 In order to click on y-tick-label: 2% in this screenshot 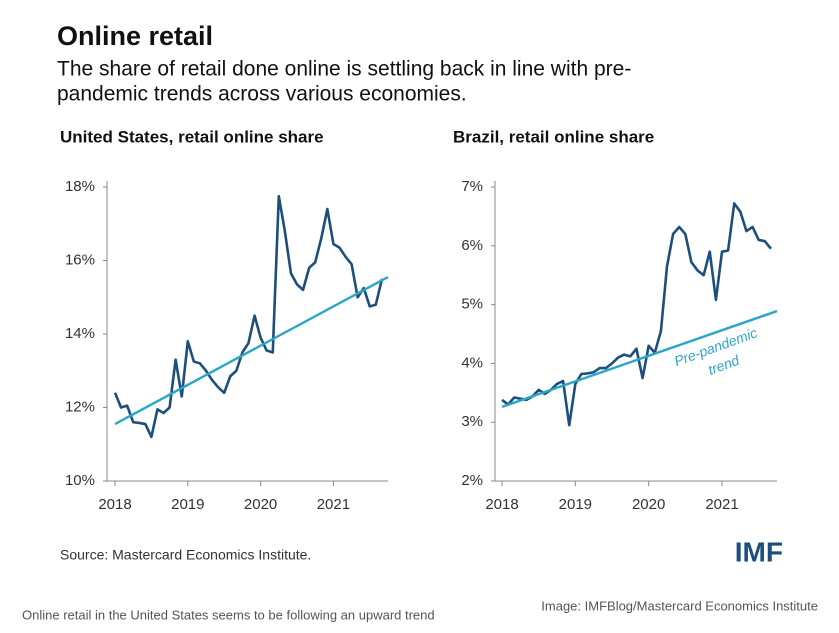, I will do `click(472, 480)`.